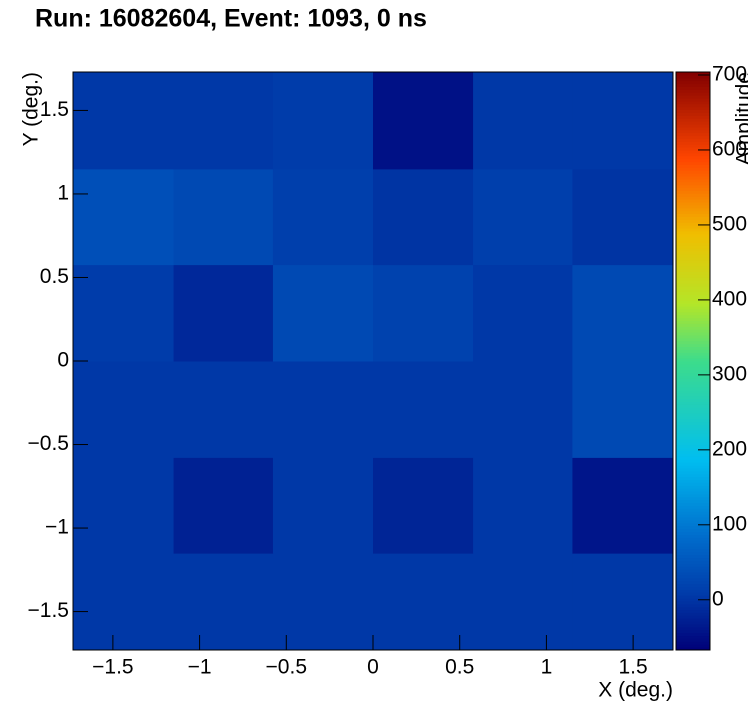 The width and height of the screenshot is (748, 724). Describe the element at coordinates (200, 667) in the screenshot. I see `x-tick-label: −1` at that location.